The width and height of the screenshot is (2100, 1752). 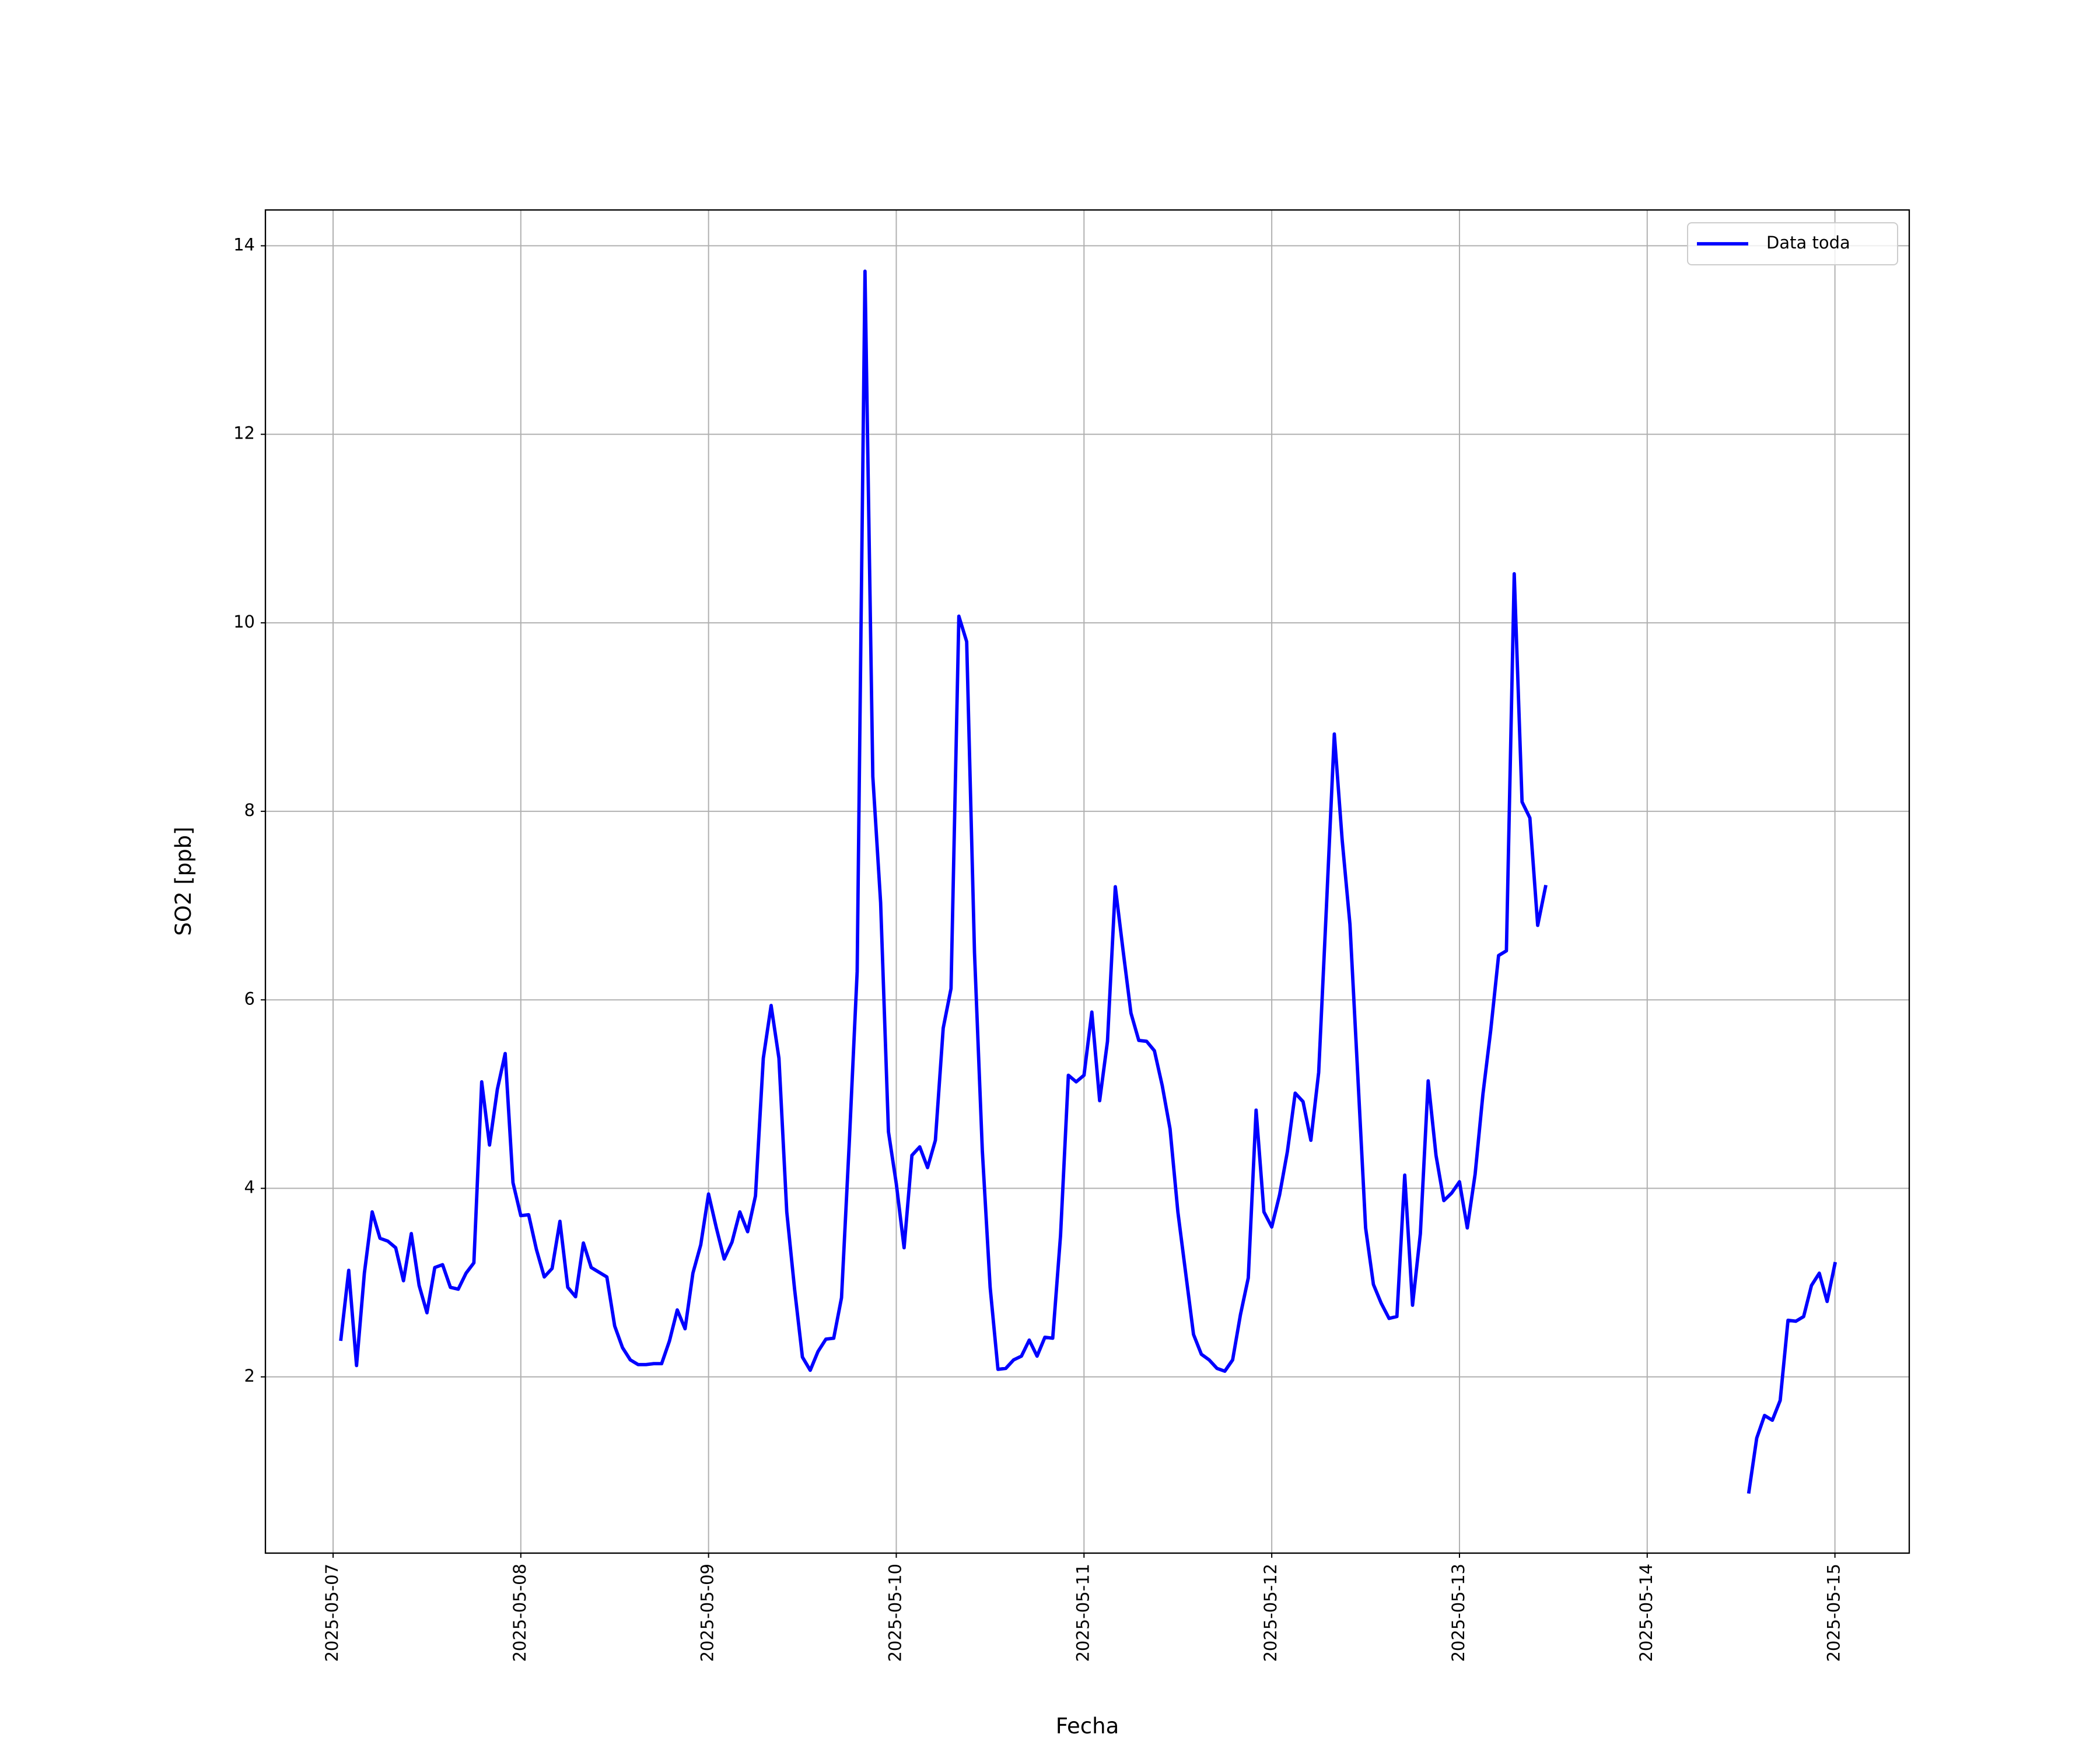 I want to click on y-tick-label: 2, so click(x=249, y=1376).